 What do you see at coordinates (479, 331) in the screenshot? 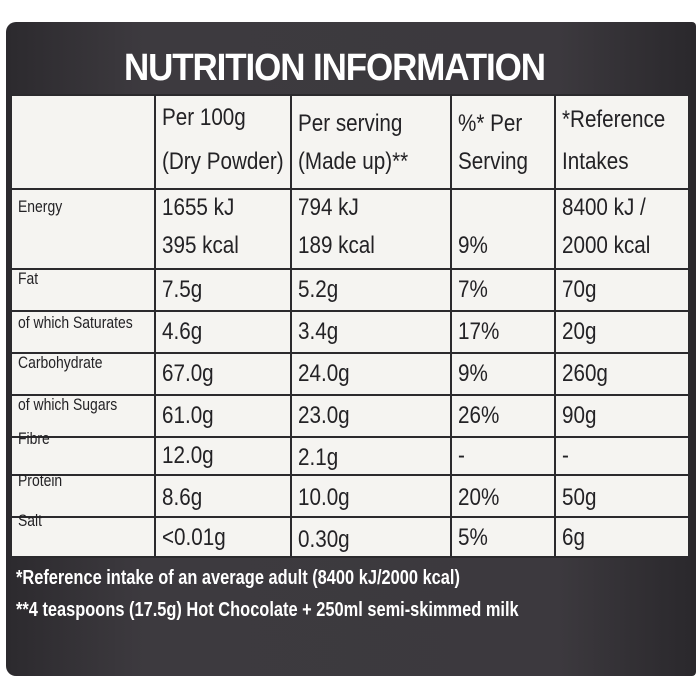
I see `table-cell: 17%` at bounding box center [479, 331].